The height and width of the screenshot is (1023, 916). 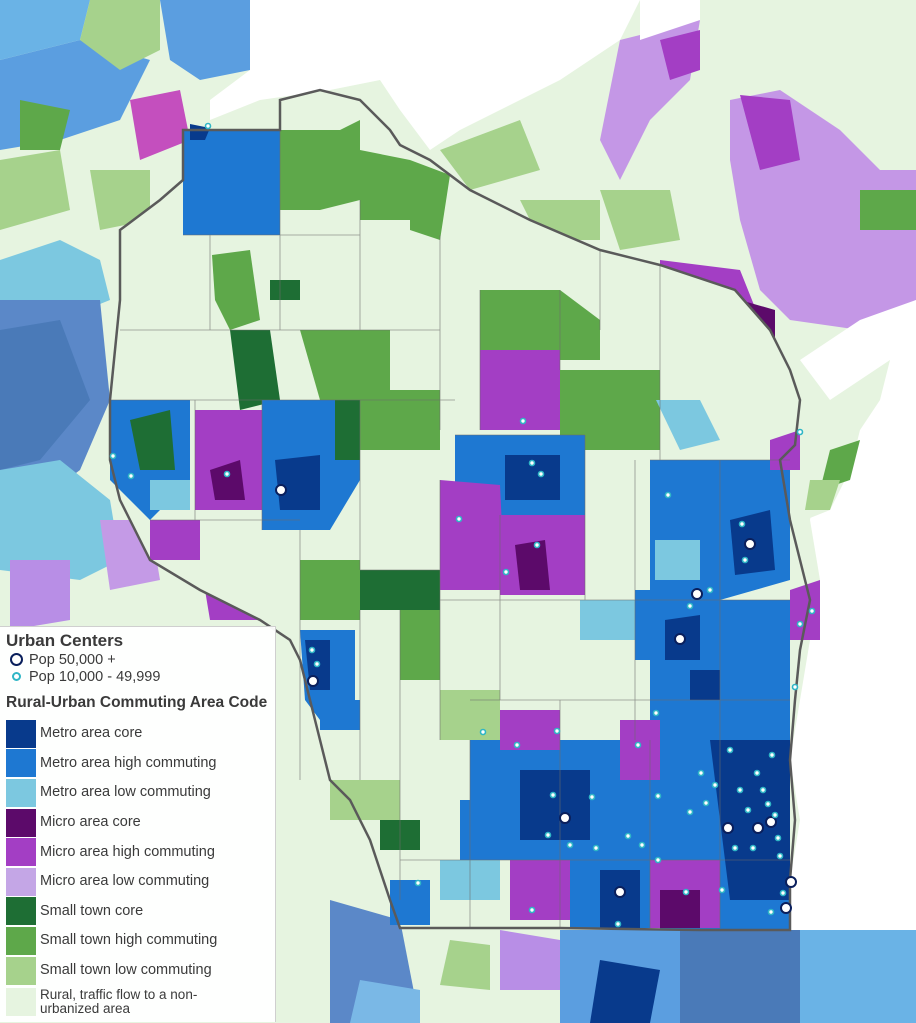 I want to click on small-city-marker-icon, so click(x=16, y=676).